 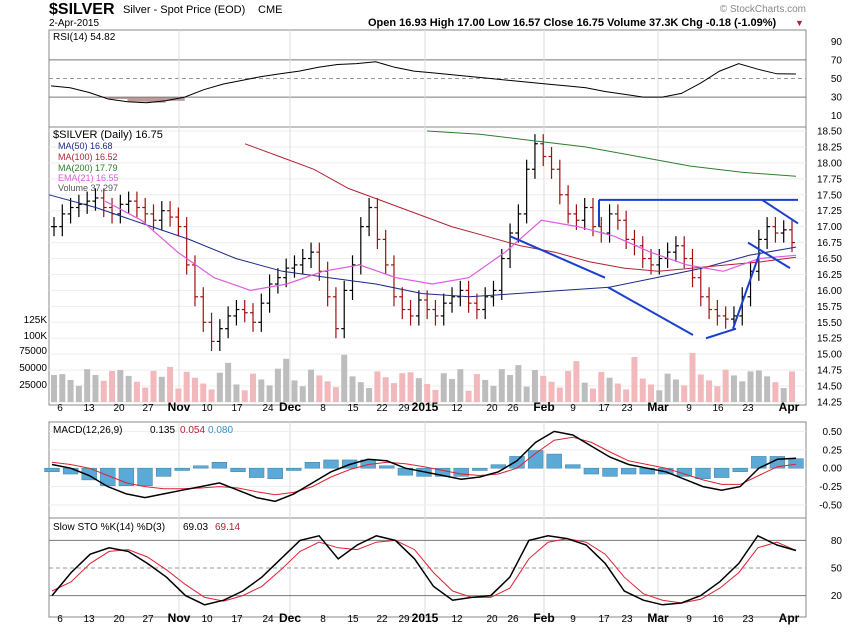 I want to click on price-tick-label: 18.25, so click(x=829, y=147).